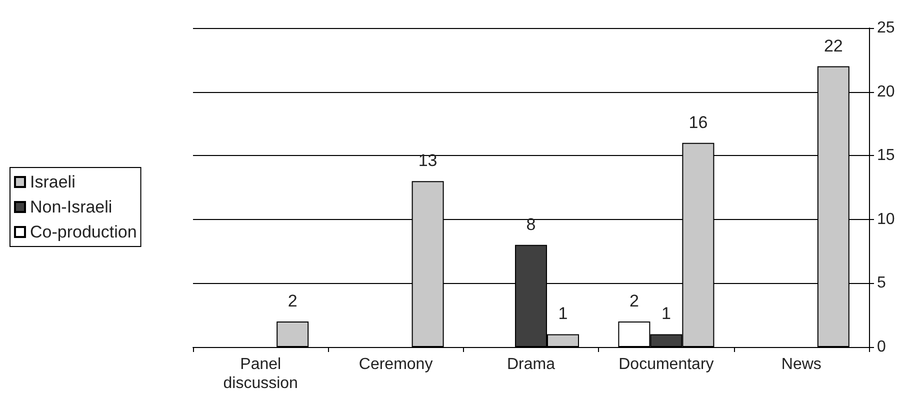 This screenshot has height=414, width=912. Describe the element at coordinates (53, 182) in the screenshot. I see `legend-label: Israeli` at that location.